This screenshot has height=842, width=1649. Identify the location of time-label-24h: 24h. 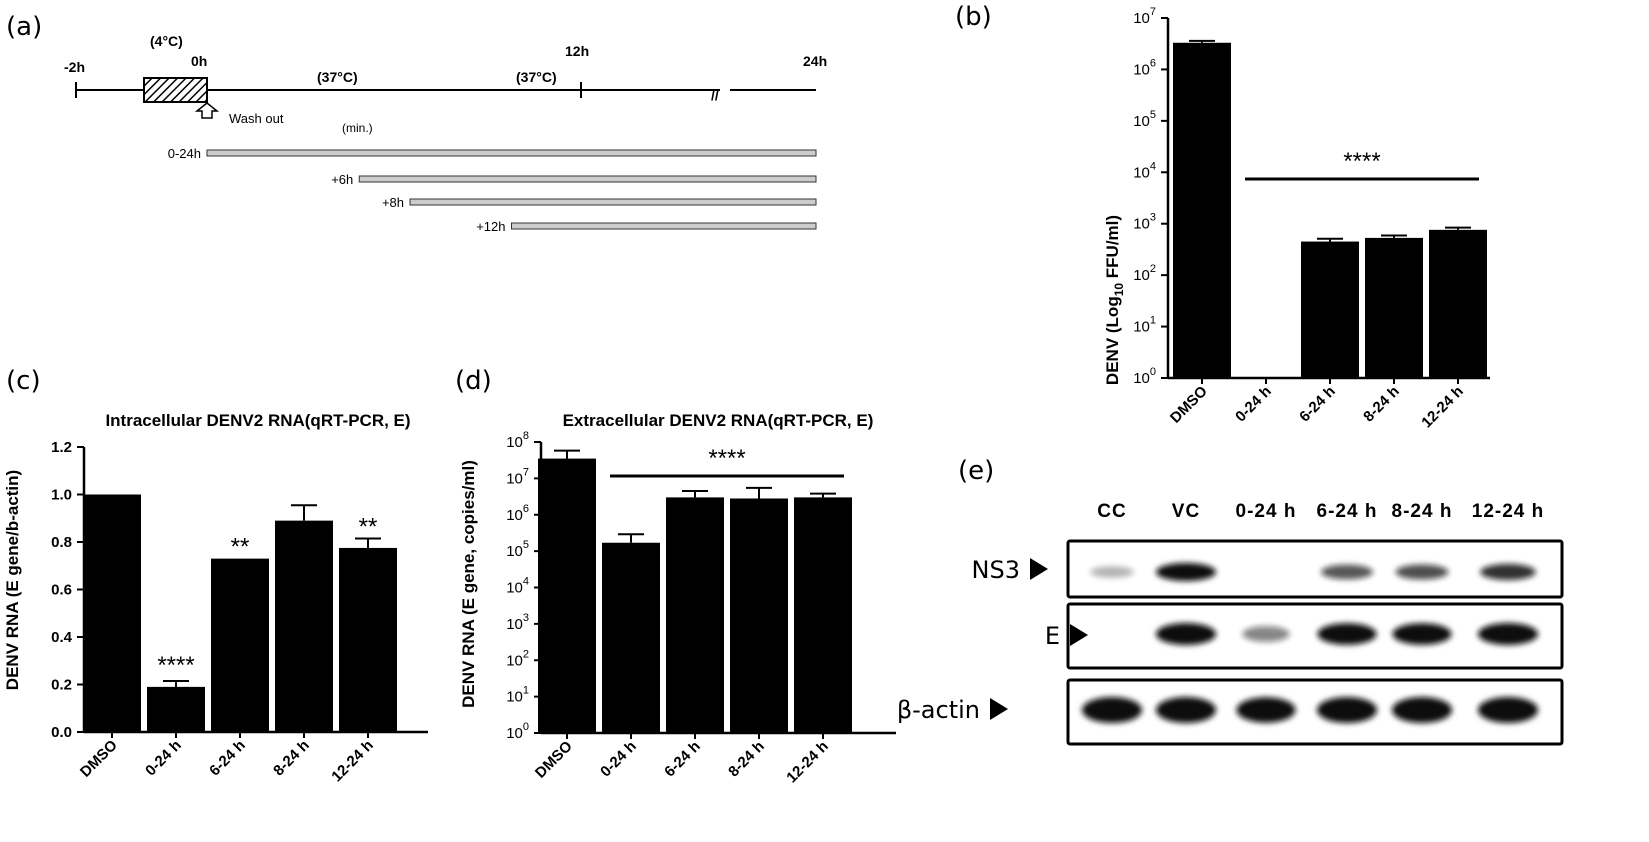
(815, 61).